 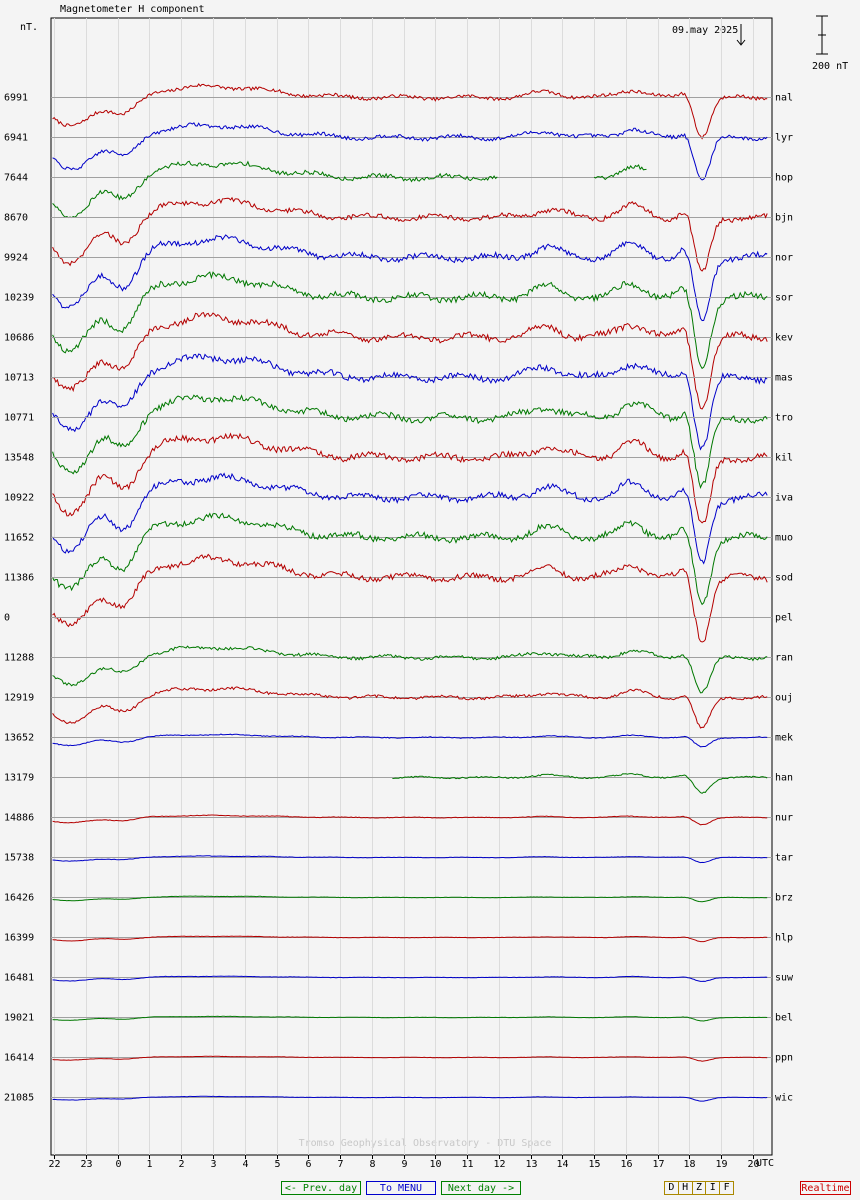 What do you see at coordinates (499, 1164) in the screenshot?
I see `x-tick-label: 12` at bounding box center [499, 1164].